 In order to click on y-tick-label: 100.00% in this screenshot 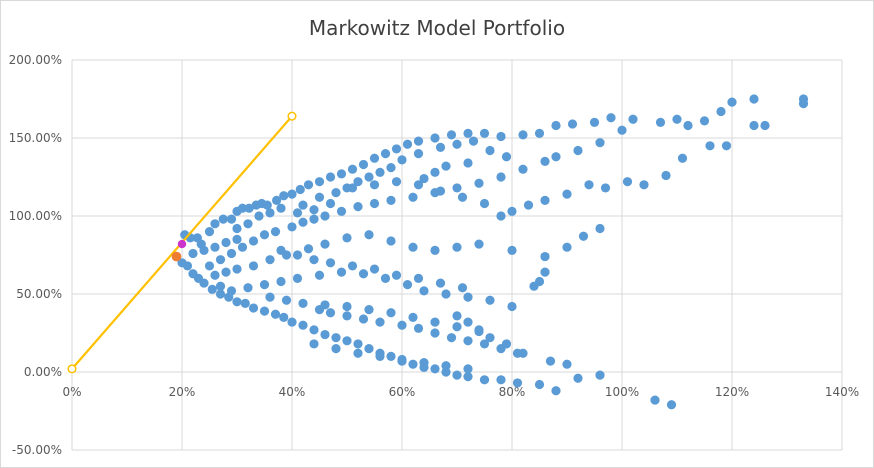, I will do `click(35, 216)`.